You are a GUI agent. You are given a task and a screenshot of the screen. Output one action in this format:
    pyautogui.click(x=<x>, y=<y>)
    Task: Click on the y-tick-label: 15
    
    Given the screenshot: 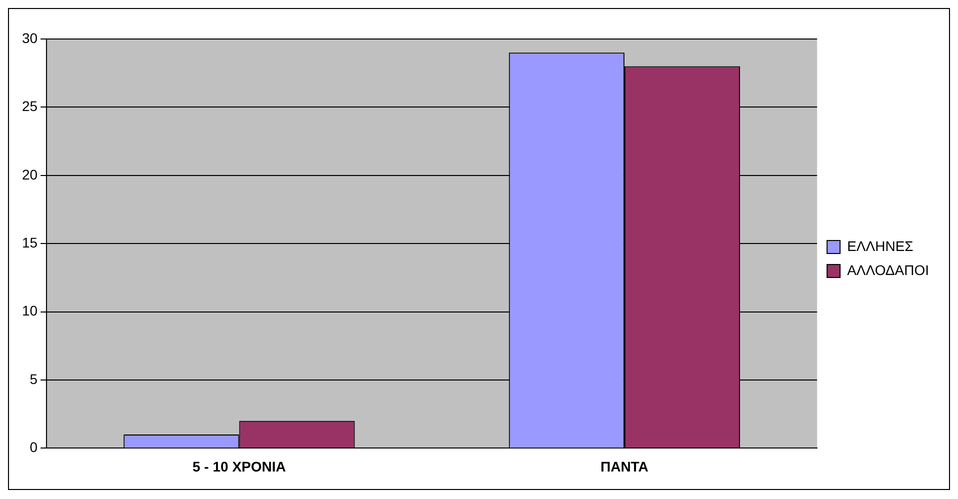 What is the action you would take?
    pyautogui.click(x=30, y=242)
    